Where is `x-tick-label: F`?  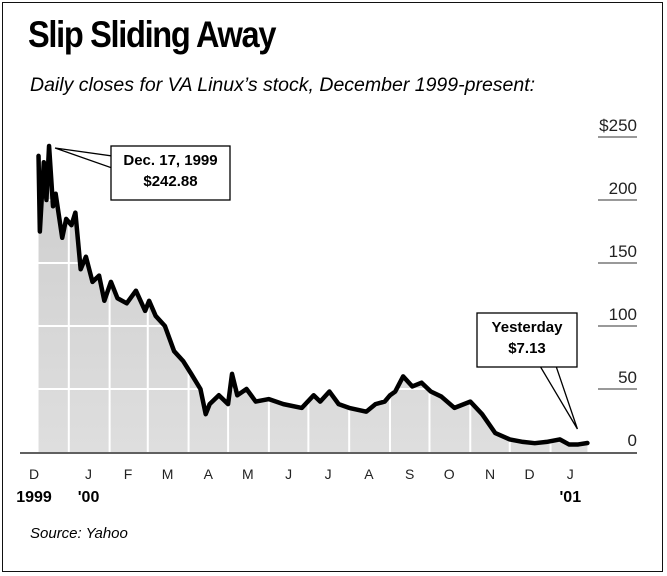
x-tick-label: F is located at coordinates (128, 474).